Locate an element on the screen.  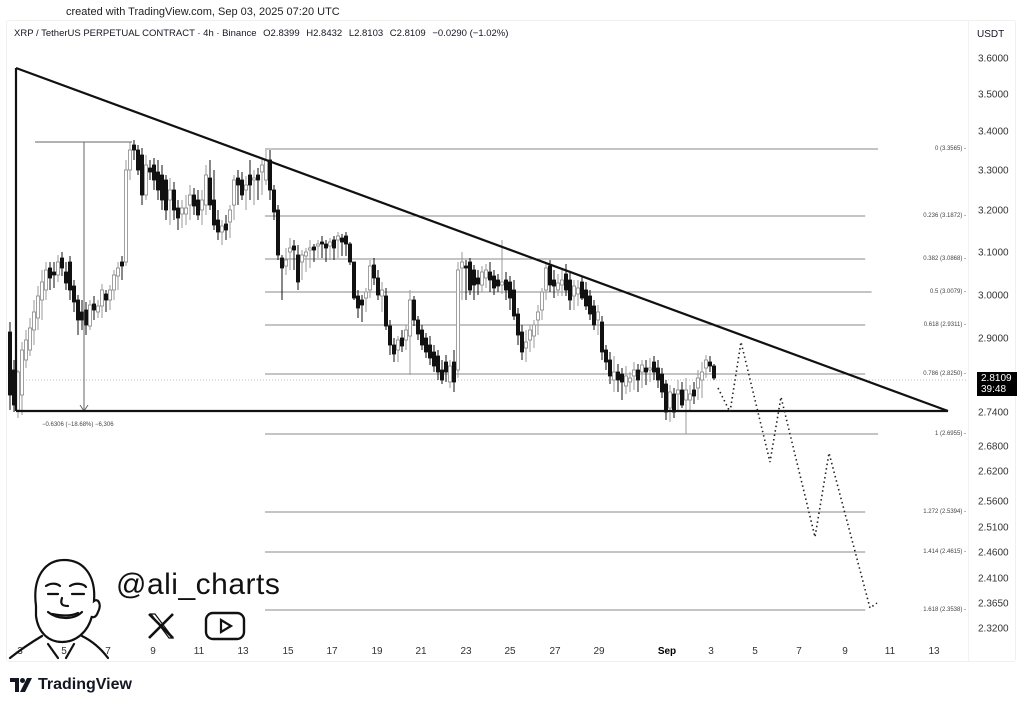
tradingview-logo: TradingView is located at coordinates (71, 685).